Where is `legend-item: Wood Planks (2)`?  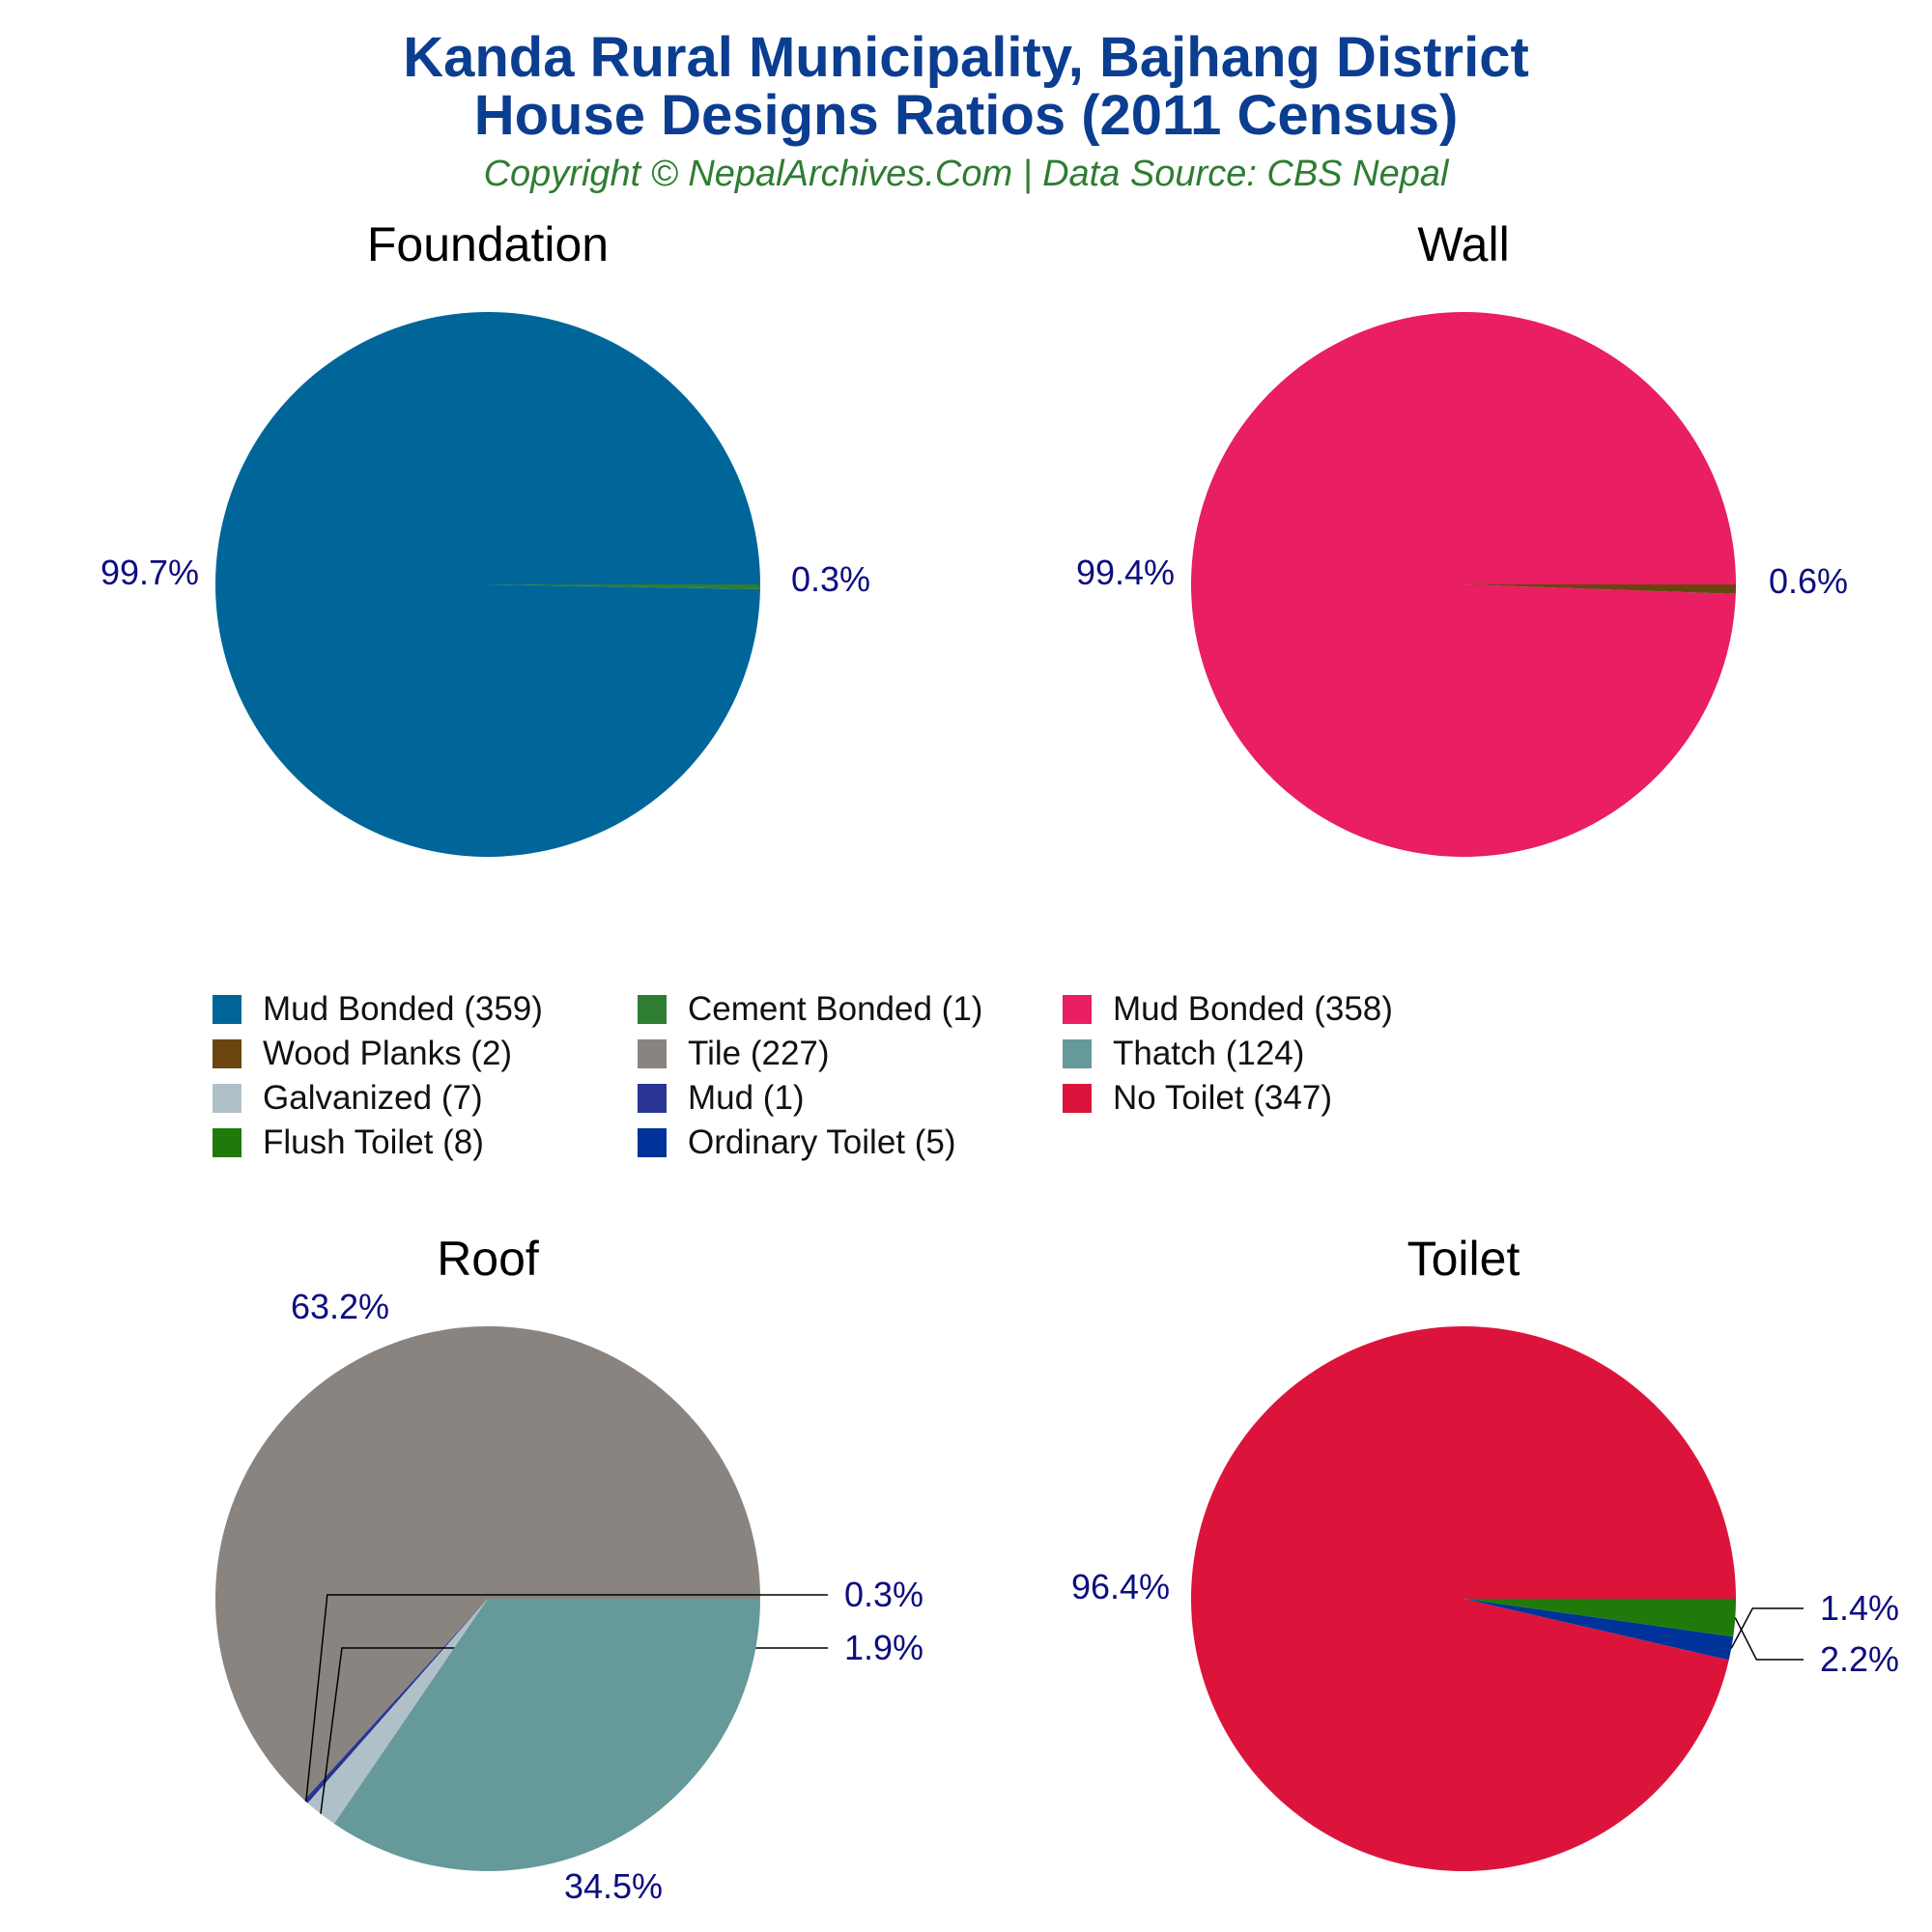
legend-item: Wood Planks (2) is located at coordinates (425, 1054).